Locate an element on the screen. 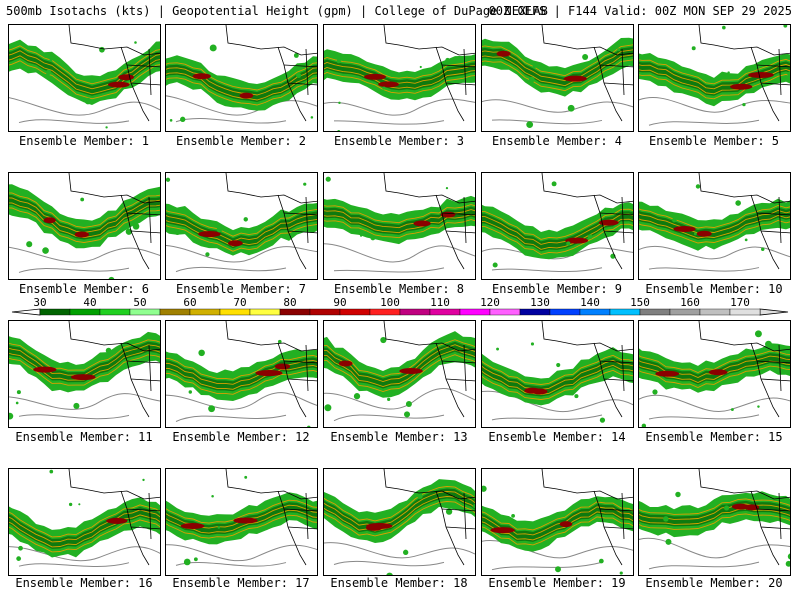 The width and height of the screenshot is (800, 600). jet-stream-map is located at coordinates (714, 75).